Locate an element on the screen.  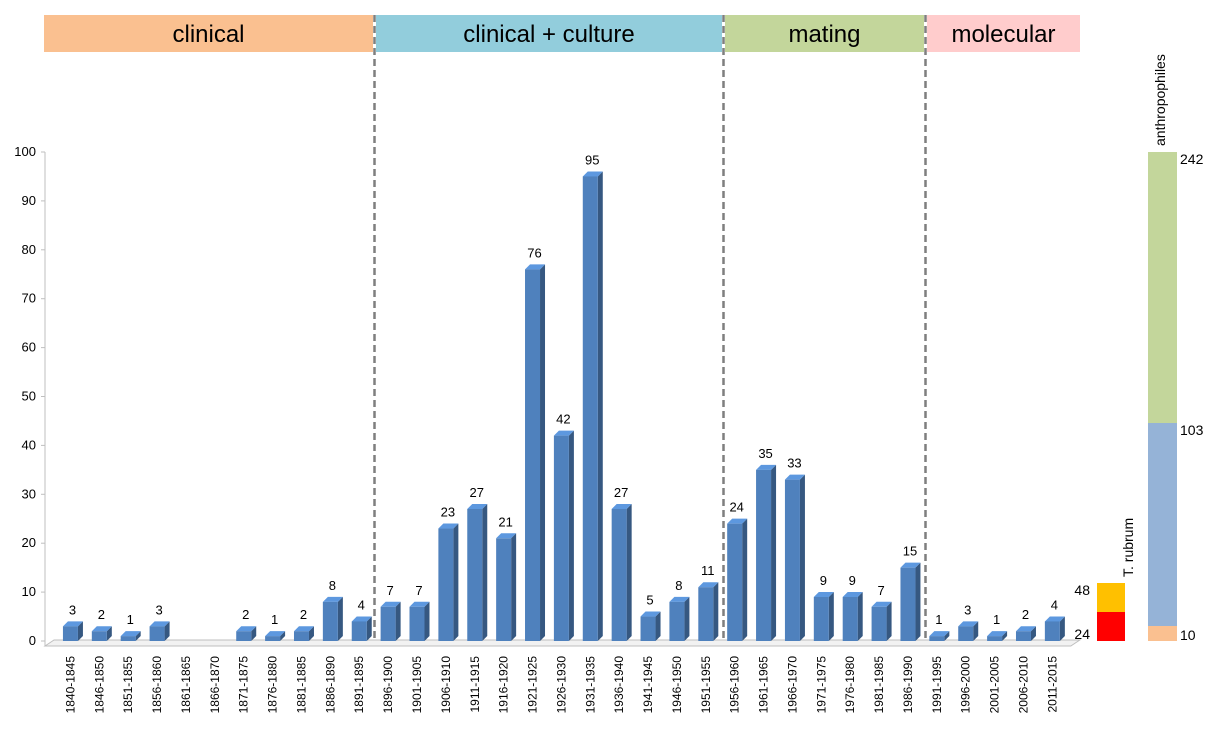
bar-value-label: 33 is located at coordinates (794, 463).